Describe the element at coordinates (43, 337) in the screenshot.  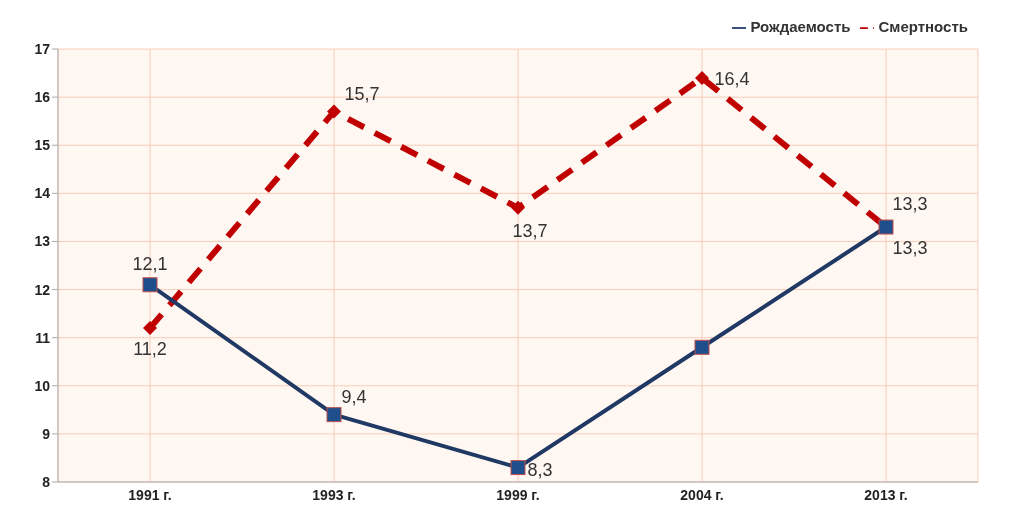
I see `y-tick-label: 11` at that location.